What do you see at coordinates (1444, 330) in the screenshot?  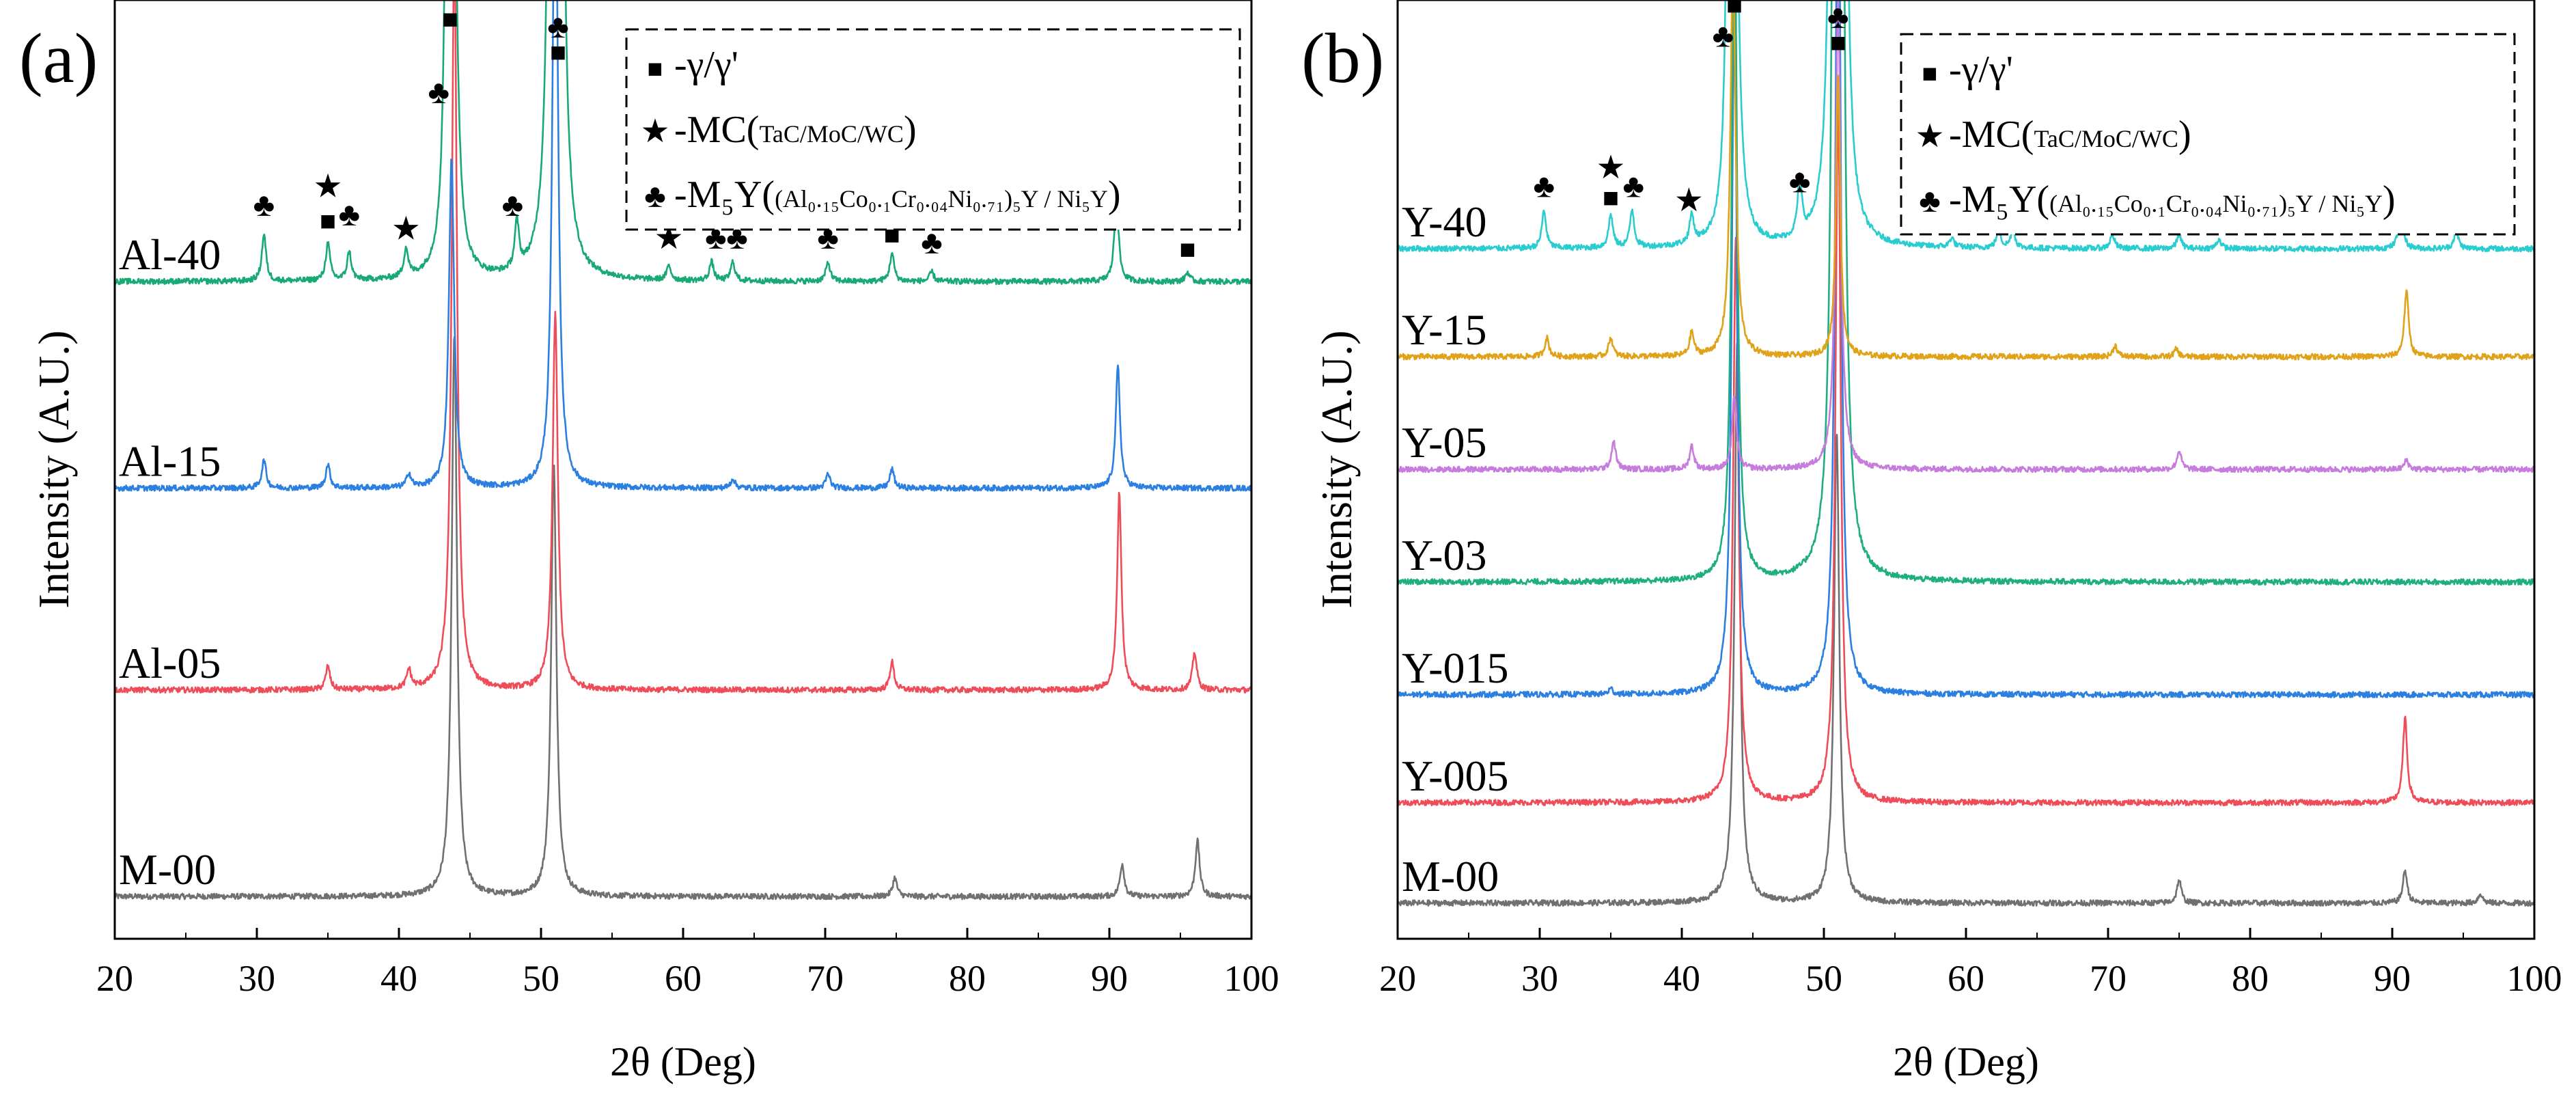 I see `series-label-y-15: Y-15` at bounding box center [1444, 330].